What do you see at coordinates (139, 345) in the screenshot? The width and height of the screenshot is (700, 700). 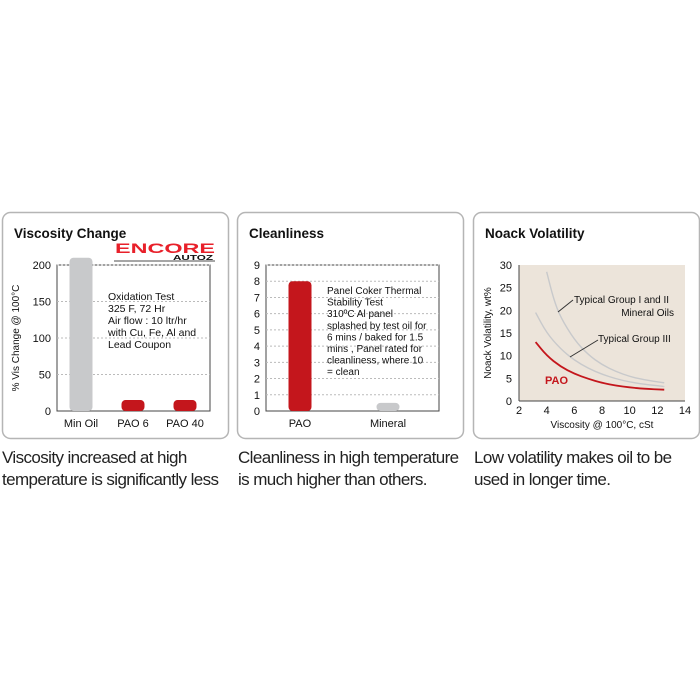 I see `annotation-line: Lead Coupon` at bounding box center [139, 345].